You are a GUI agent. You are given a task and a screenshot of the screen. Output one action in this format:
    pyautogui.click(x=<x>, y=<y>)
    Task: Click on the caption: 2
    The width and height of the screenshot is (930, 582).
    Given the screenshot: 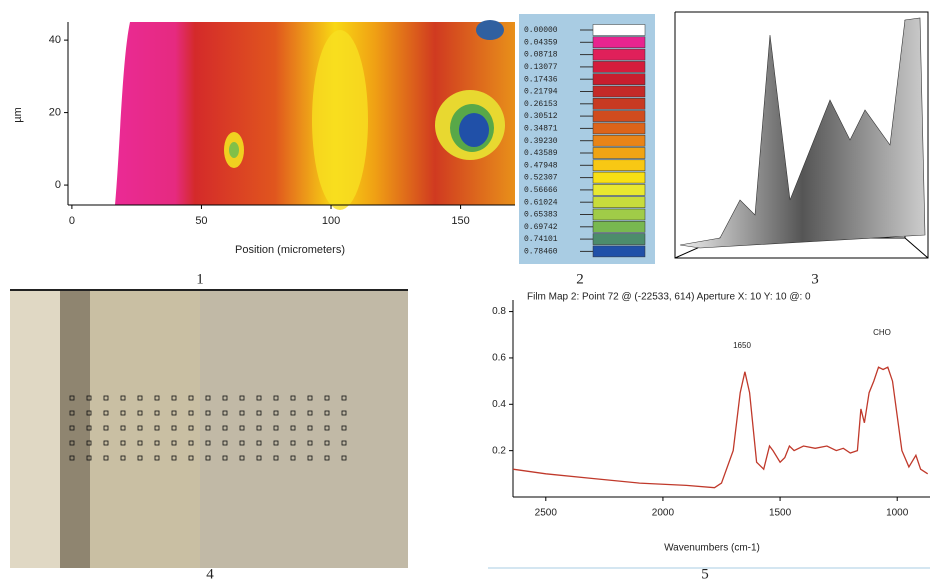 What is the action you would take?
    pyautogui.click(x=580, y=279)
    